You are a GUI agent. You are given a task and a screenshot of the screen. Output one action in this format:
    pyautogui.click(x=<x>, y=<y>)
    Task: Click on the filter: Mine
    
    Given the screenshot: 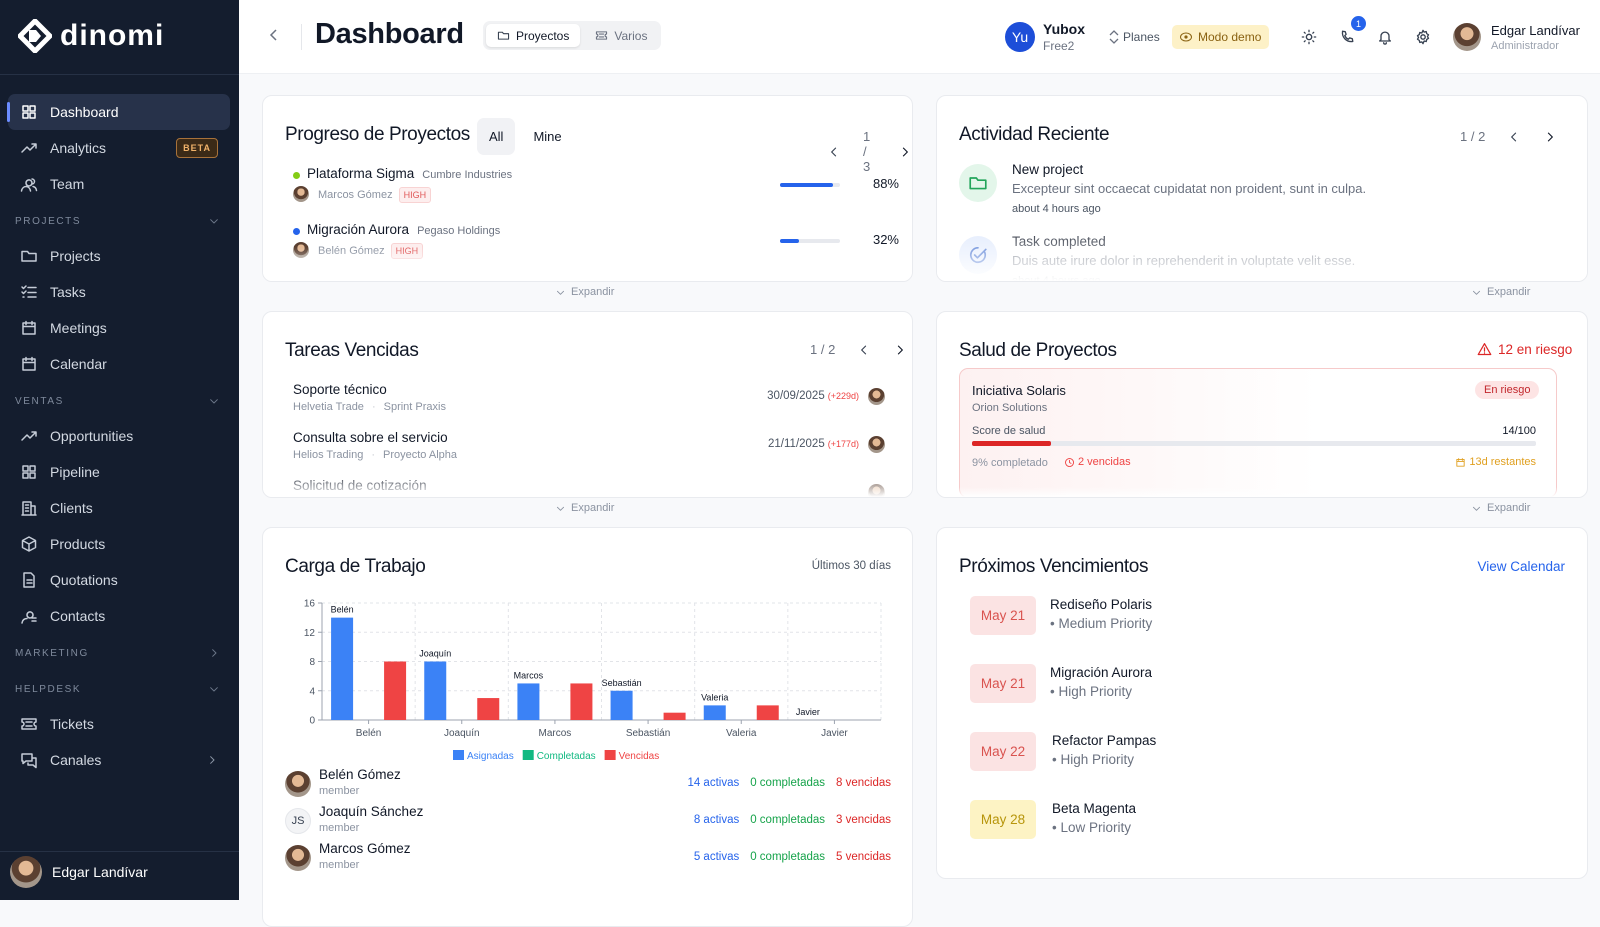 What is the action you would take?
    pyautogui.click(x=547, y=136)
    